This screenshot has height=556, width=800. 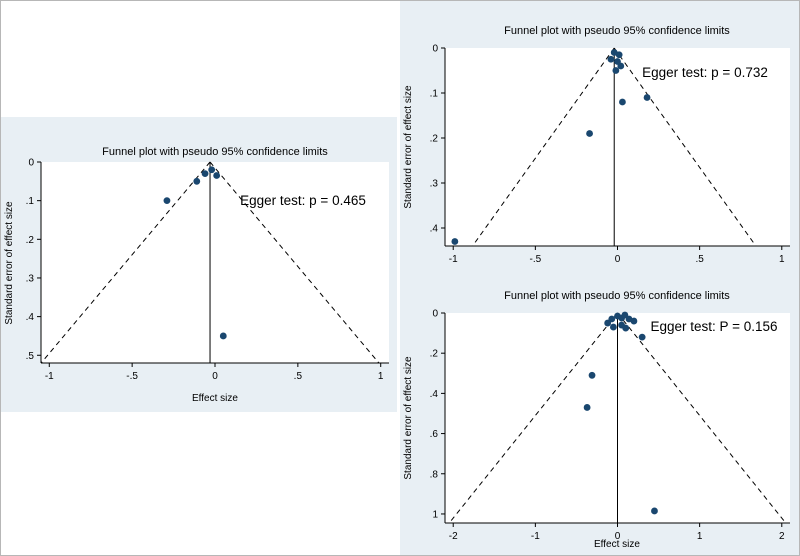 I want to click on y-tick-label: .6, so click(x=434, y=434).